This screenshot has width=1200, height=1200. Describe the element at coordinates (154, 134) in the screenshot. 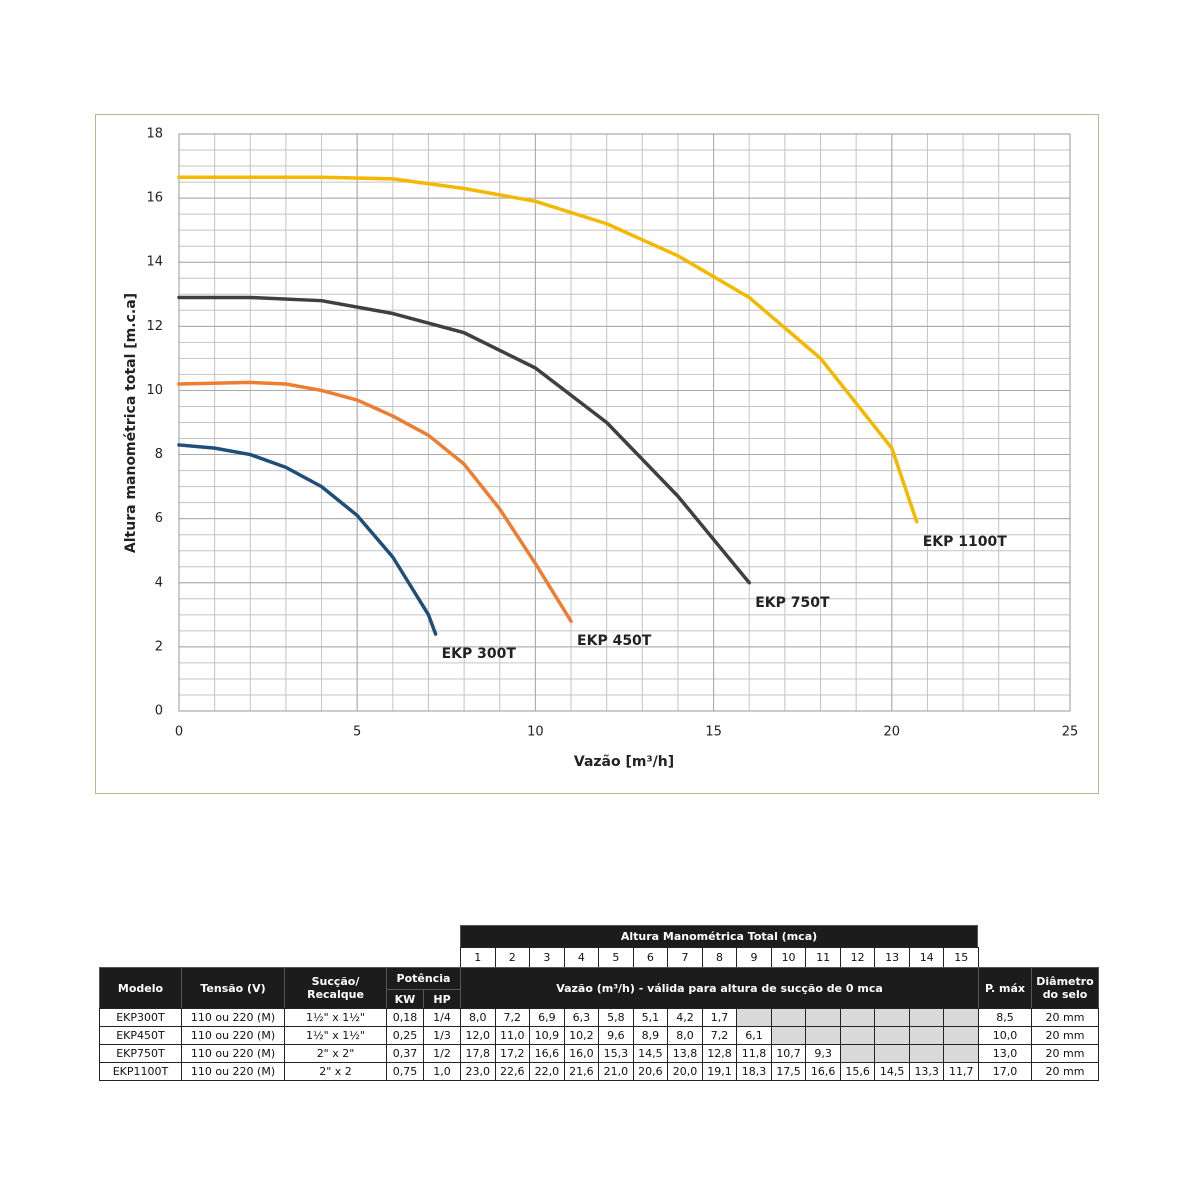

I see `y-tick-label: 18` at that location.